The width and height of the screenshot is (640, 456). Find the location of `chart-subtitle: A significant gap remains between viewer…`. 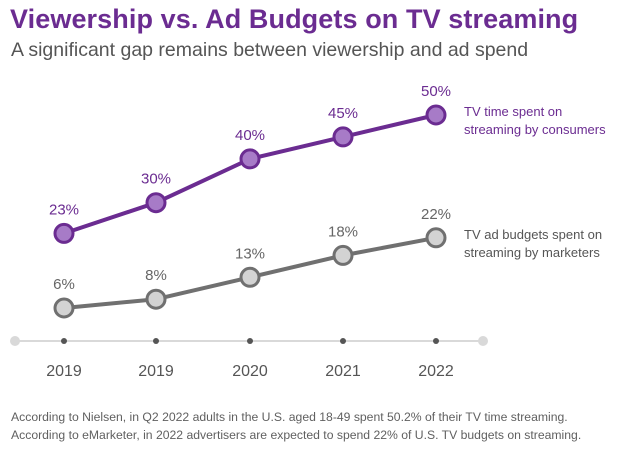

chart-subtitle: A significant gap remains between viewer… is located at coordinates (270, 50).